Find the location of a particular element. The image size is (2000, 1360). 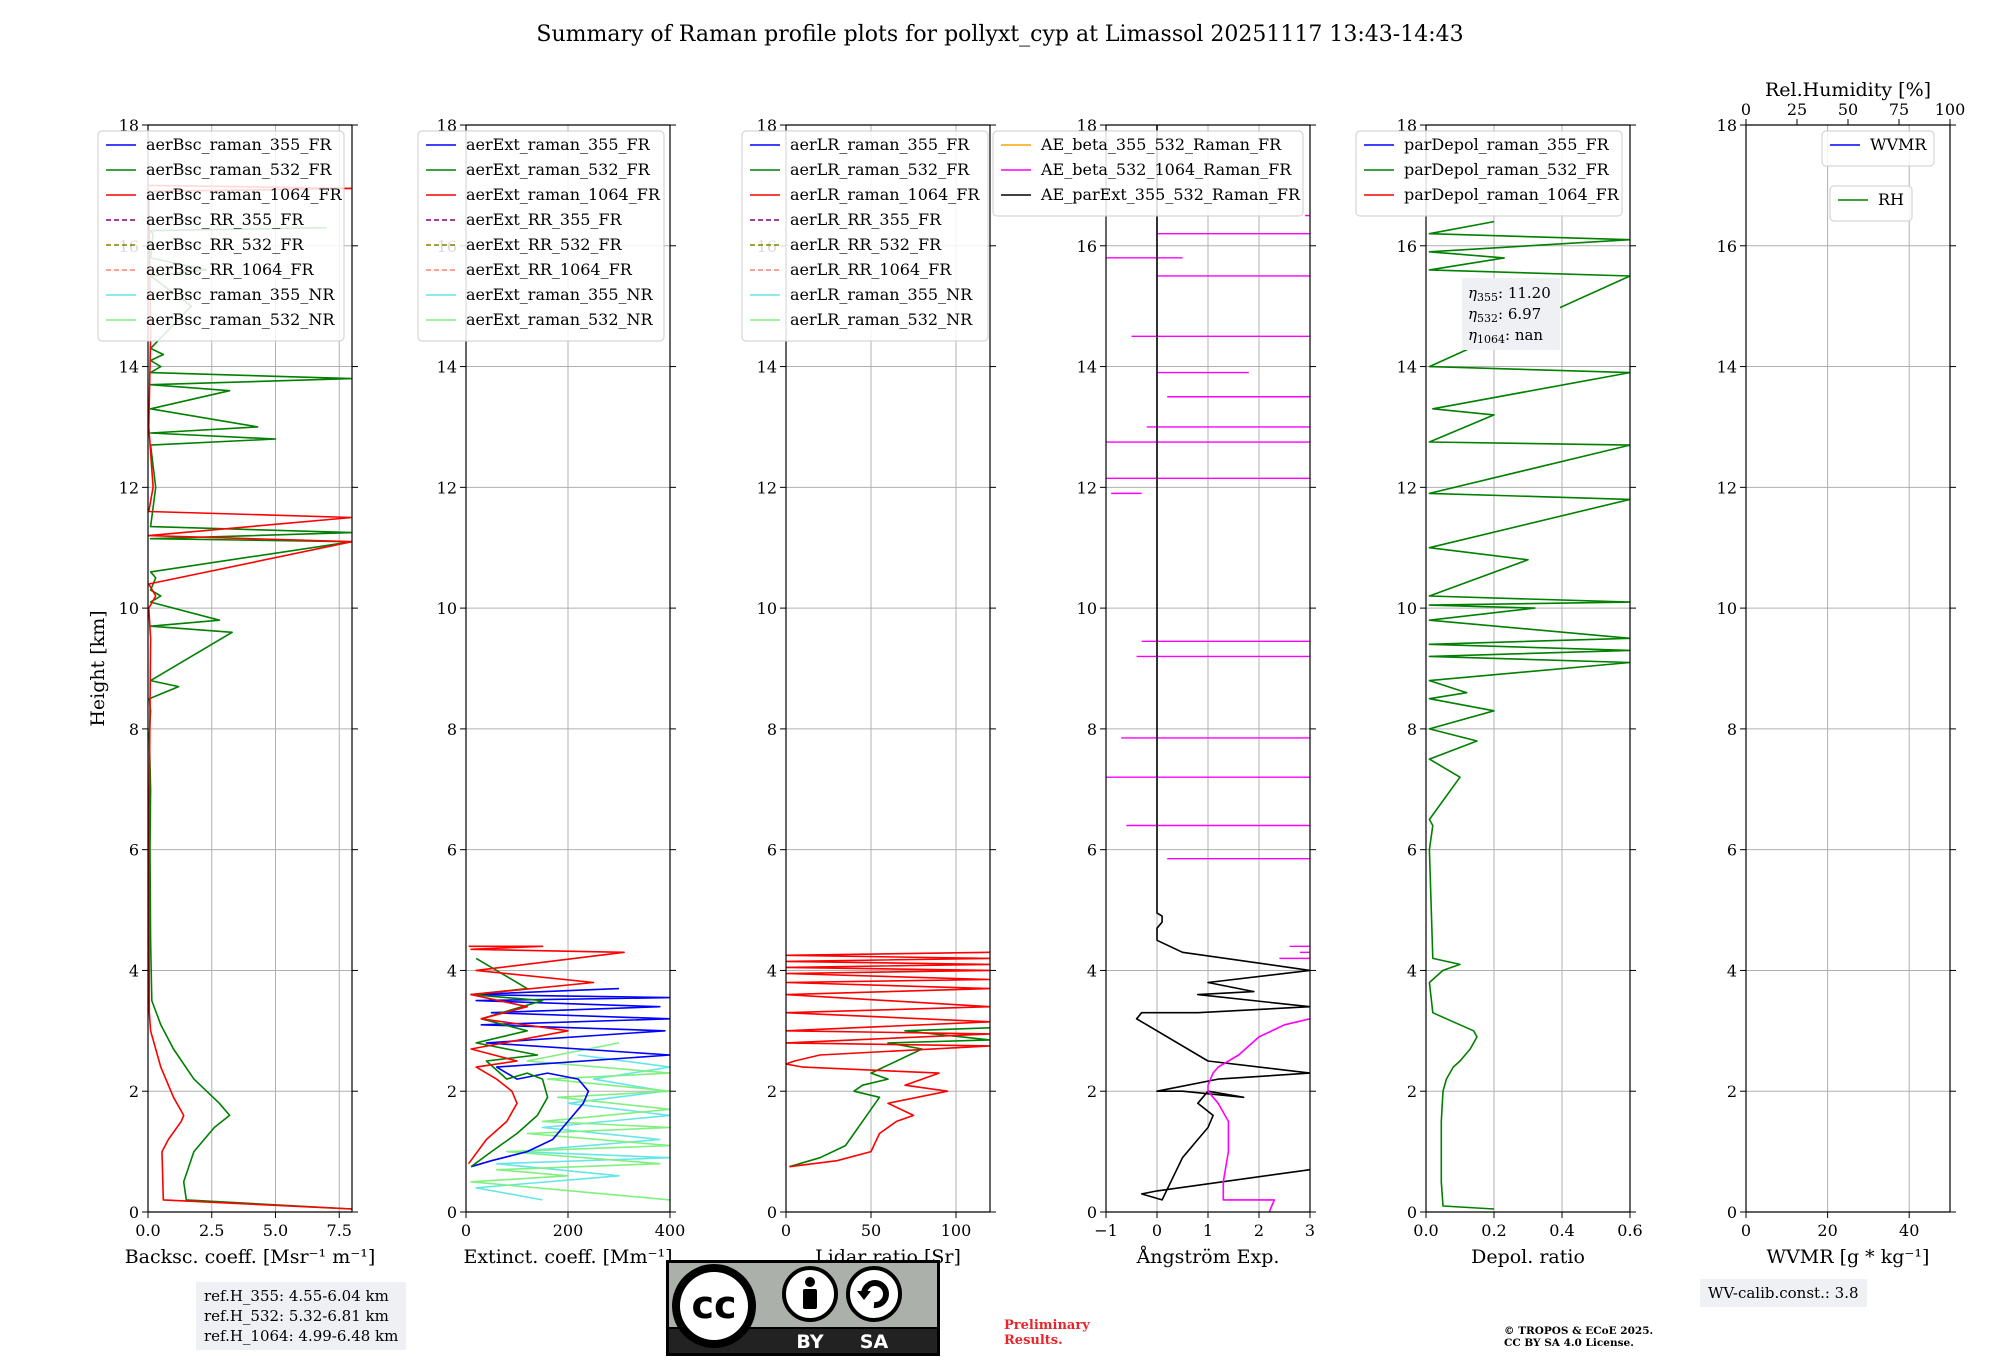

legend-label-aerLR_raman_355_FR: aerLR_raman_355_FR is located at coordinates (880, 144).